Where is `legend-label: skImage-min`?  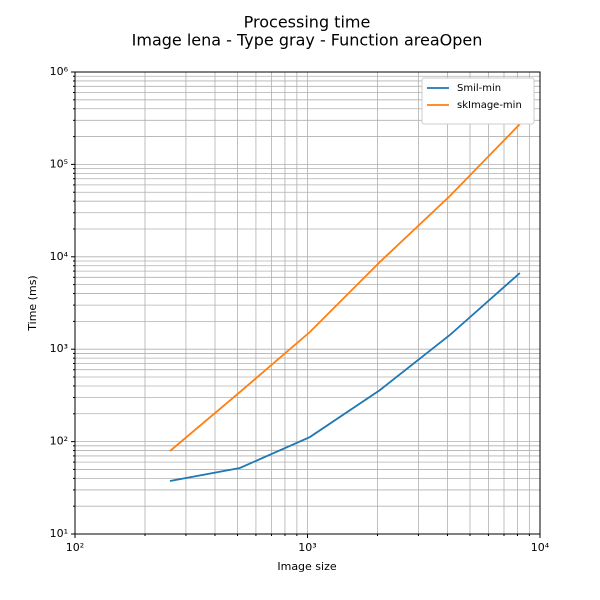
legend-label: skImage-min is located at coordinates (489, 105).